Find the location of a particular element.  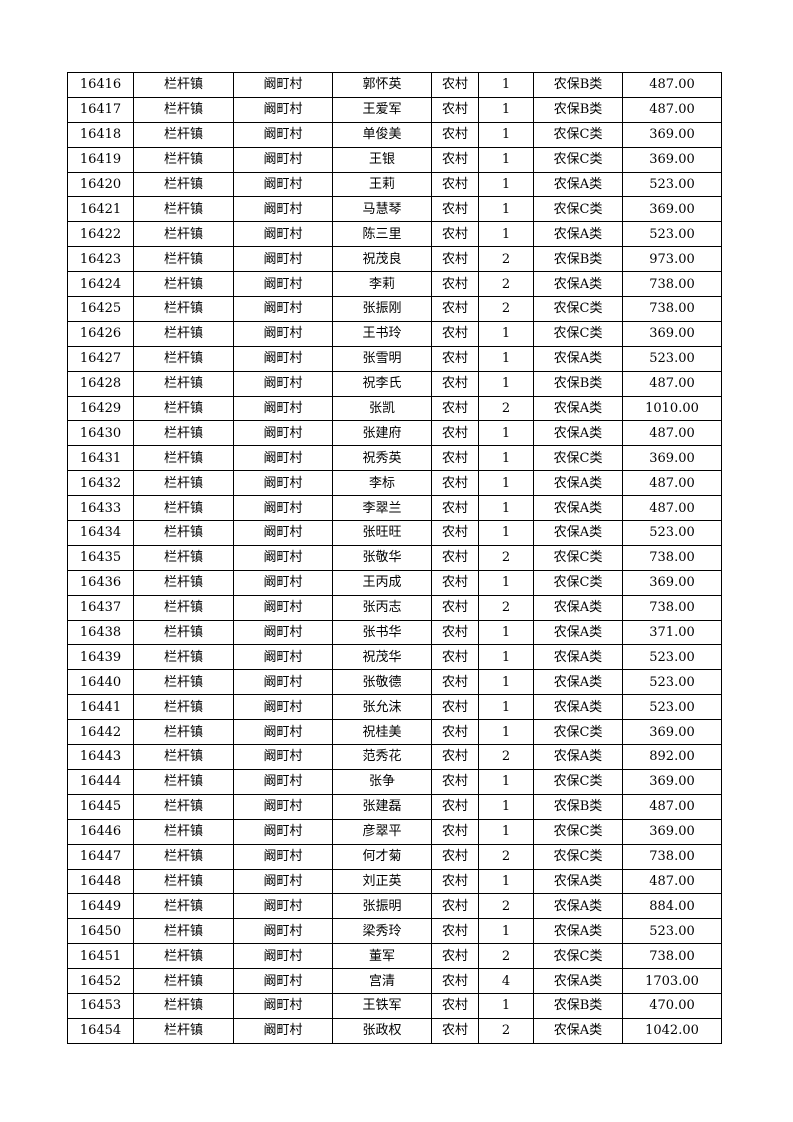

table-row: 16451 栏杆镇 阚町村 董军 农村 2 农保C类 738.00 is located at coordinates (394, 956).